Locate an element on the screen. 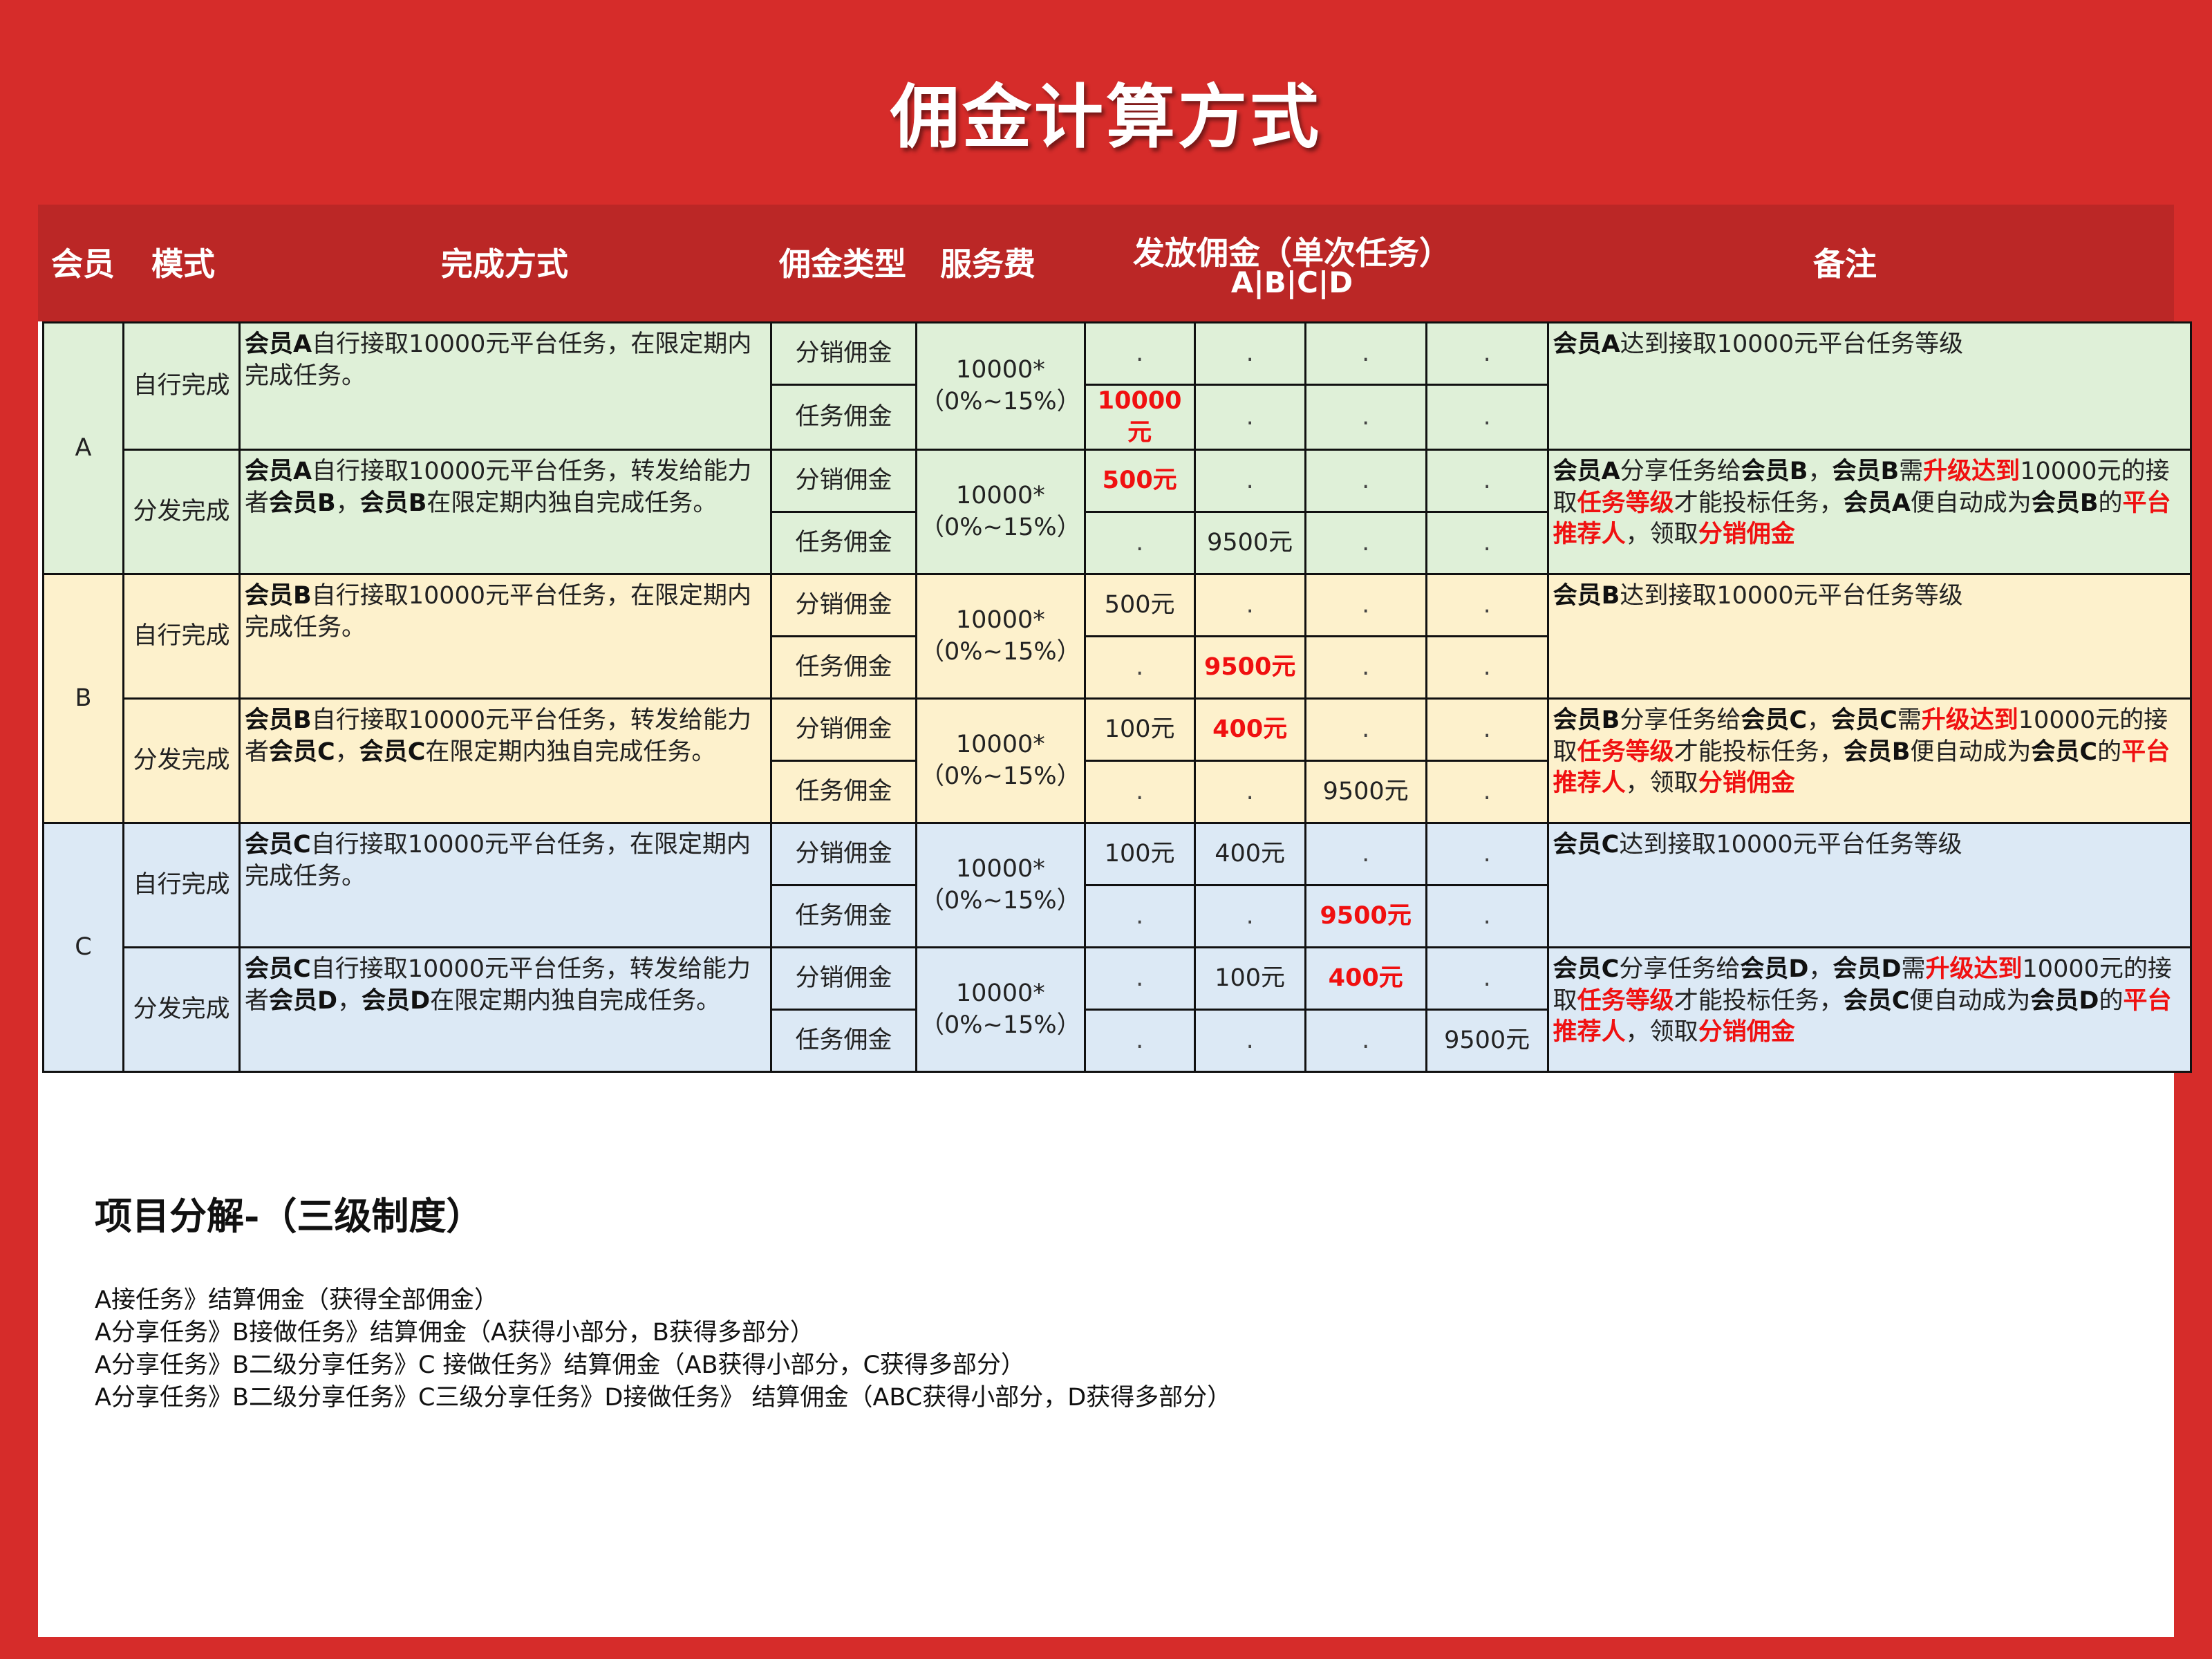 The height and width of the screenshot is (1659, 2212). highlight-text: 任务等级 is located at coordinates (1625, 503).